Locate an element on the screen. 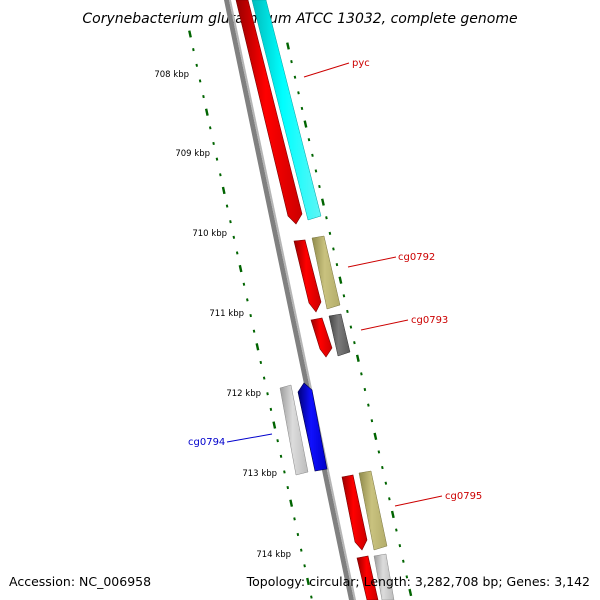  leader-cg0794 is located at coordinates (249, 438).